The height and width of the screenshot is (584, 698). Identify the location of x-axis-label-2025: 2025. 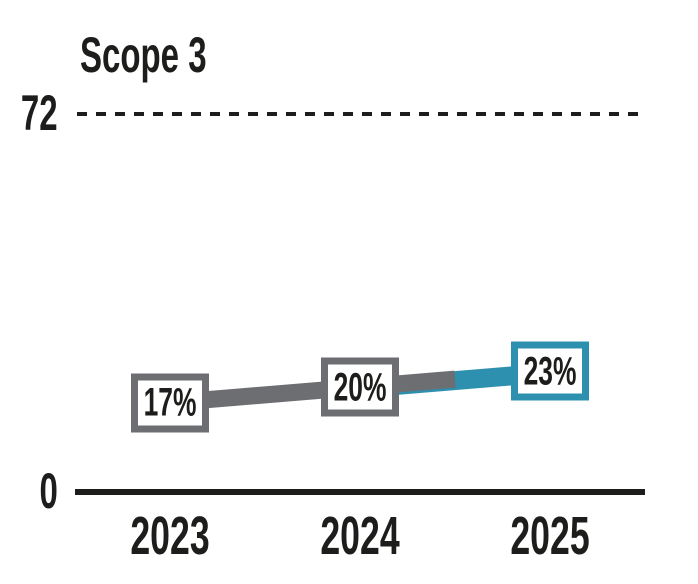
(550, 536).